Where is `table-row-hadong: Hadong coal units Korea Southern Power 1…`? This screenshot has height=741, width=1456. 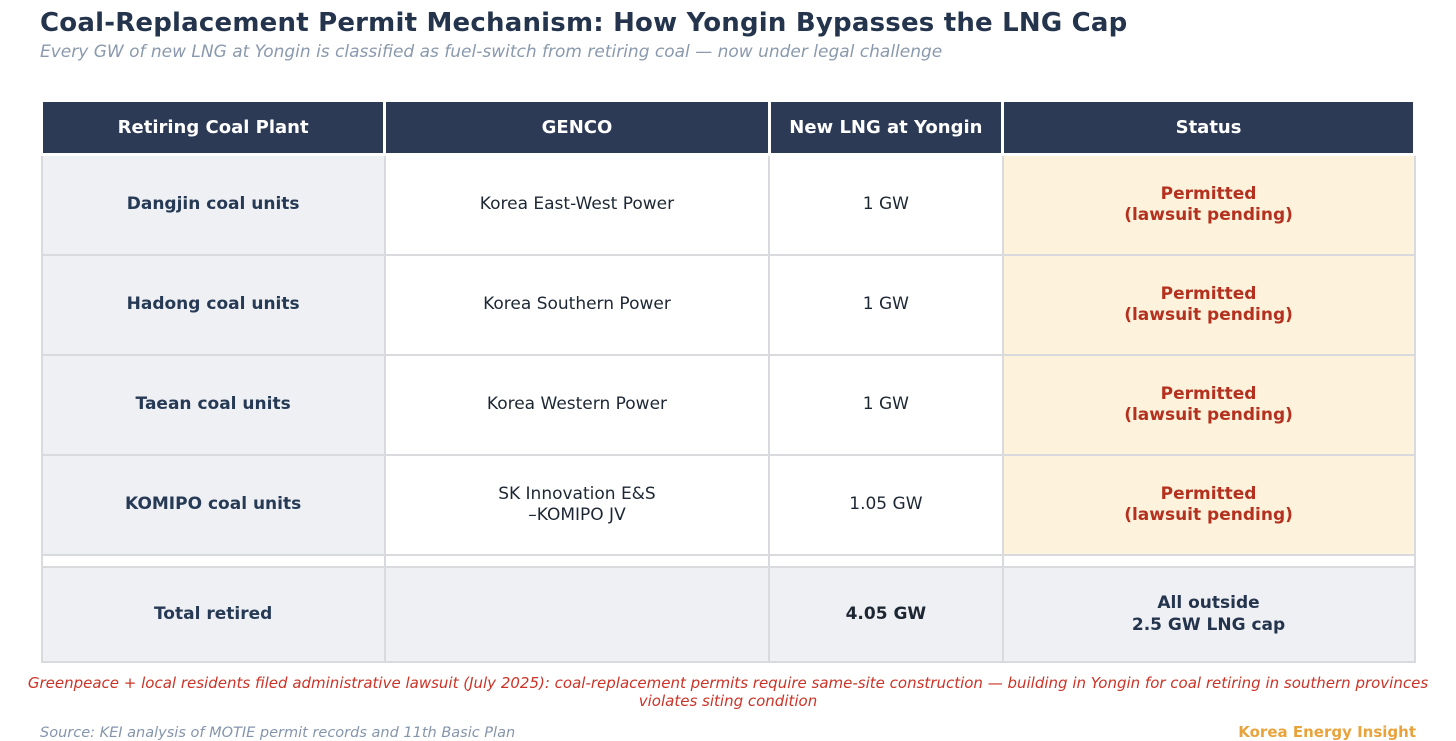
table-row-hadong: Hadong coal units Korea Southern Power 1… is located at coordinates (728, 305).